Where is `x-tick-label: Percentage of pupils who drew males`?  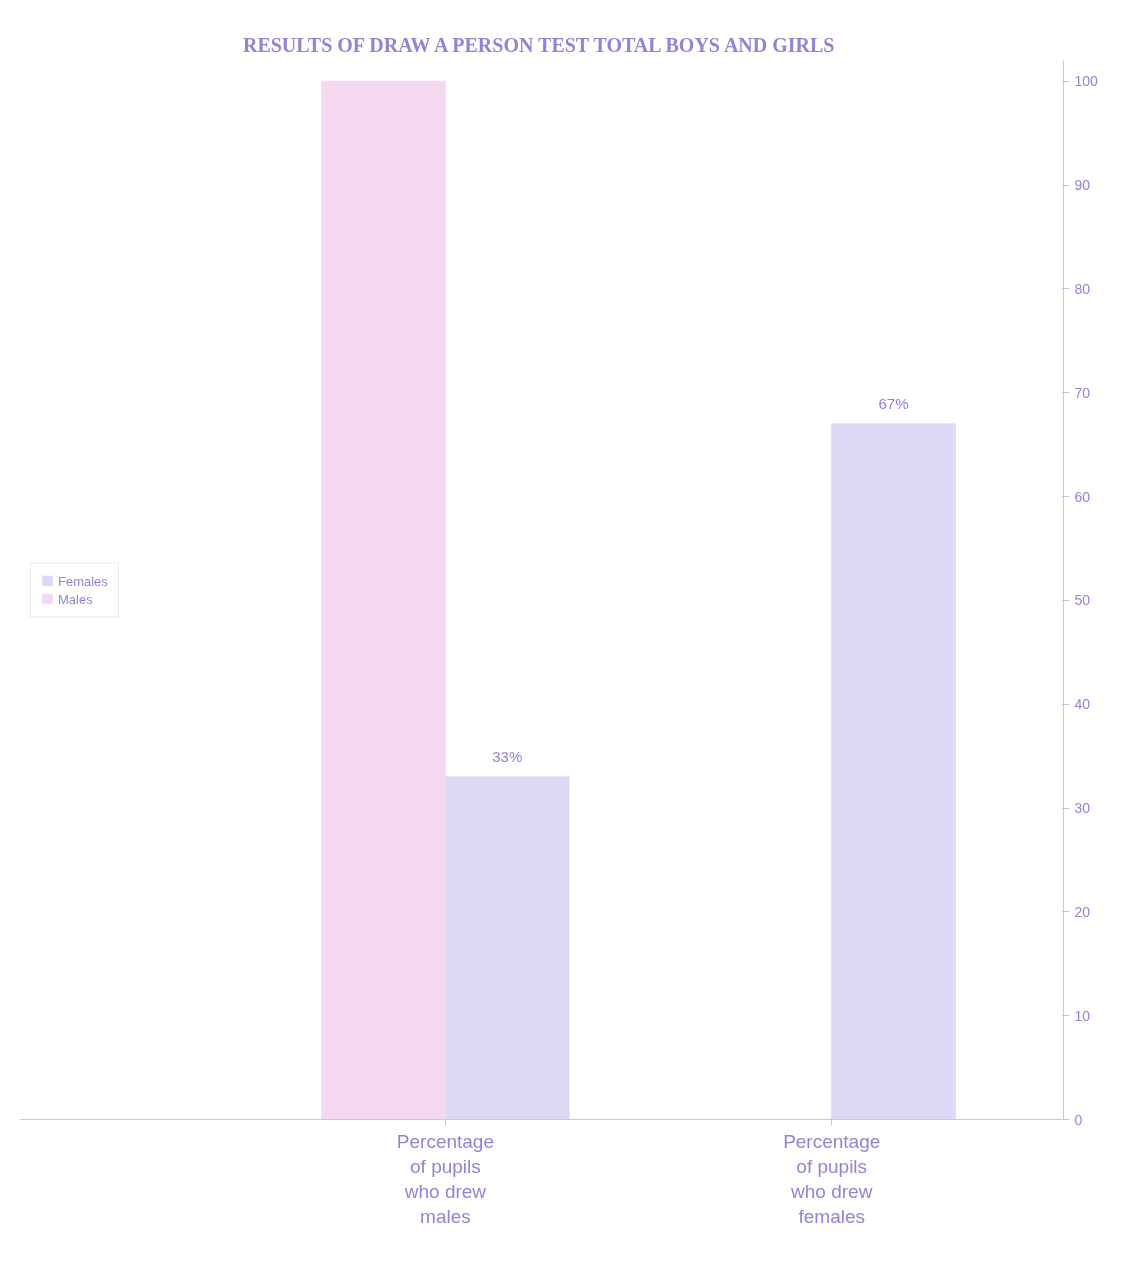 x-tick-label: Percentage of pupils who drew males is located at coordinates (445, 1179).